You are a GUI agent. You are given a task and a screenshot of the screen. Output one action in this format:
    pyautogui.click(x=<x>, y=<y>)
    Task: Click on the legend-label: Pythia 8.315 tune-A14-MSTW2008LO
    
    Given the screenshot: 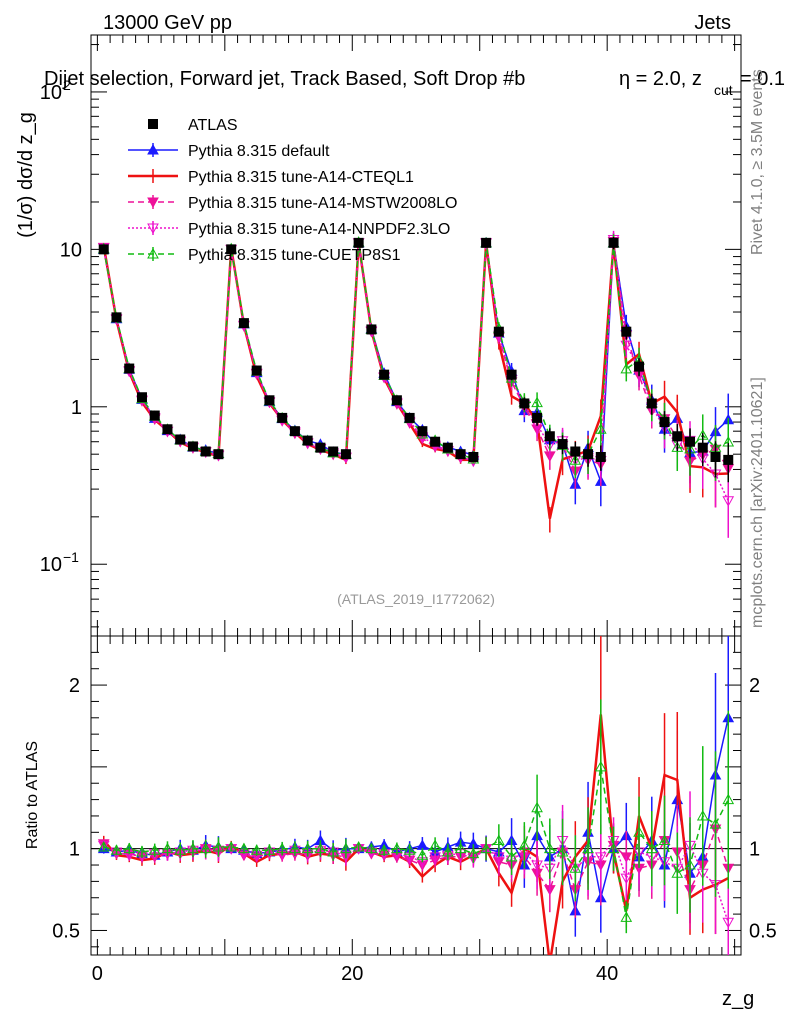 What is the action you would take?
    pyautogui.click(x=322, y=203)
    